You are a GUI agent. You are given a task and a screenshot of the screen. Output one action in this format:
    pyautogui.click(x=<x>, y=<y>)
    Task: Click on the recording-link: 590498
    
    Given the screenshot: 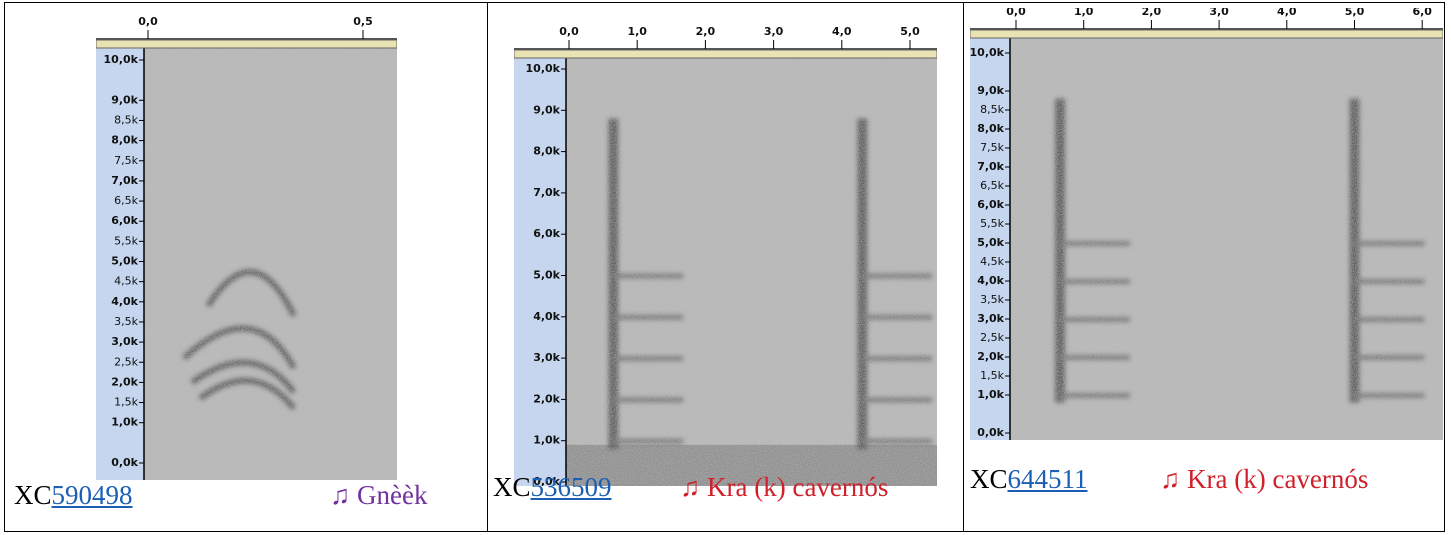 What is the action you would take?
    pyautogui.click(x=92, y=495)
    